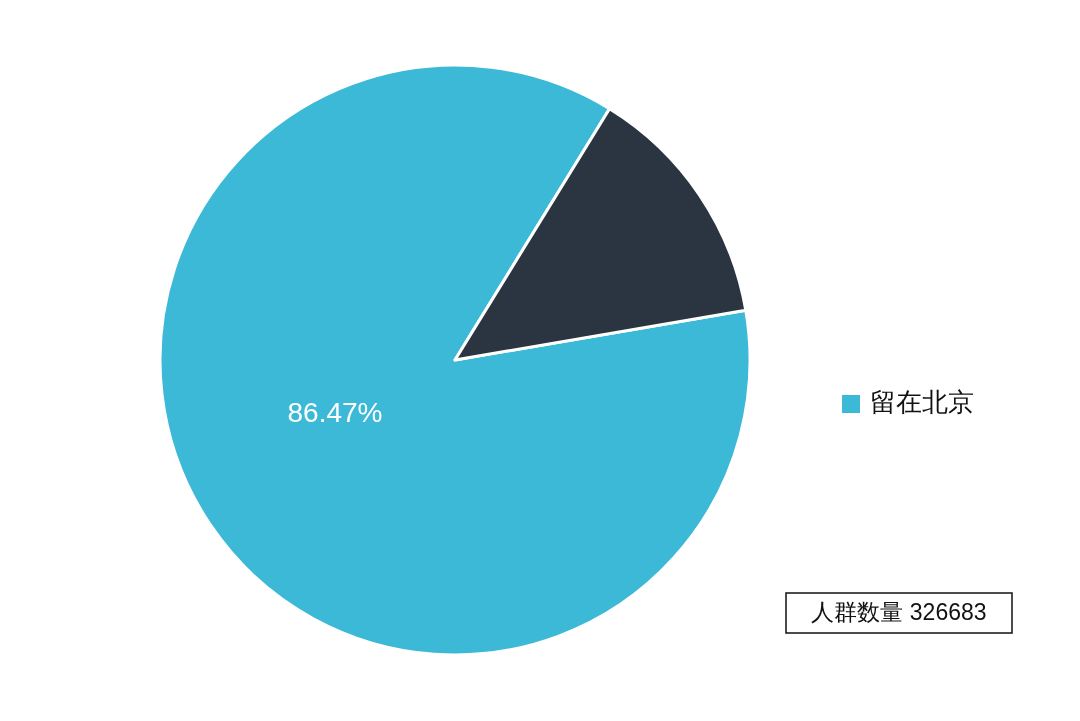 This screenshot has height=721, width=1080. I want to click on data-label: 86.47%, so click(335, 412).